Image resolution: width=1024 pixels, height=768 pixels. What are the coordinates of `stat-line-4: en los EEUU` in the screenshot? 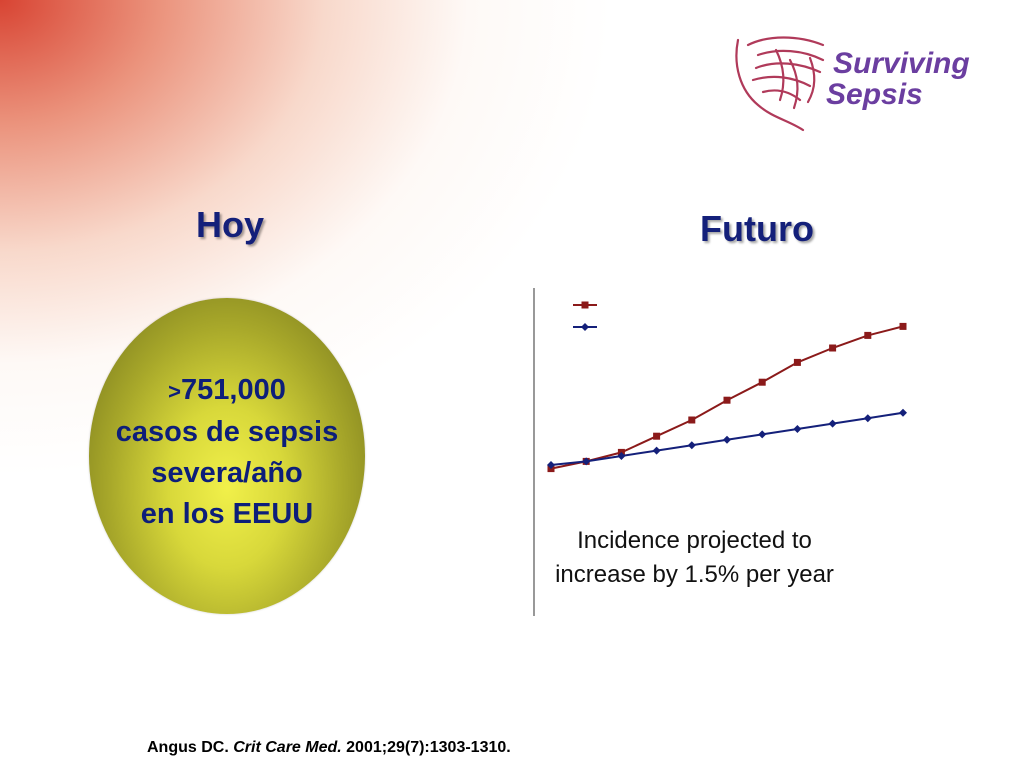 It's located at (227, 514).